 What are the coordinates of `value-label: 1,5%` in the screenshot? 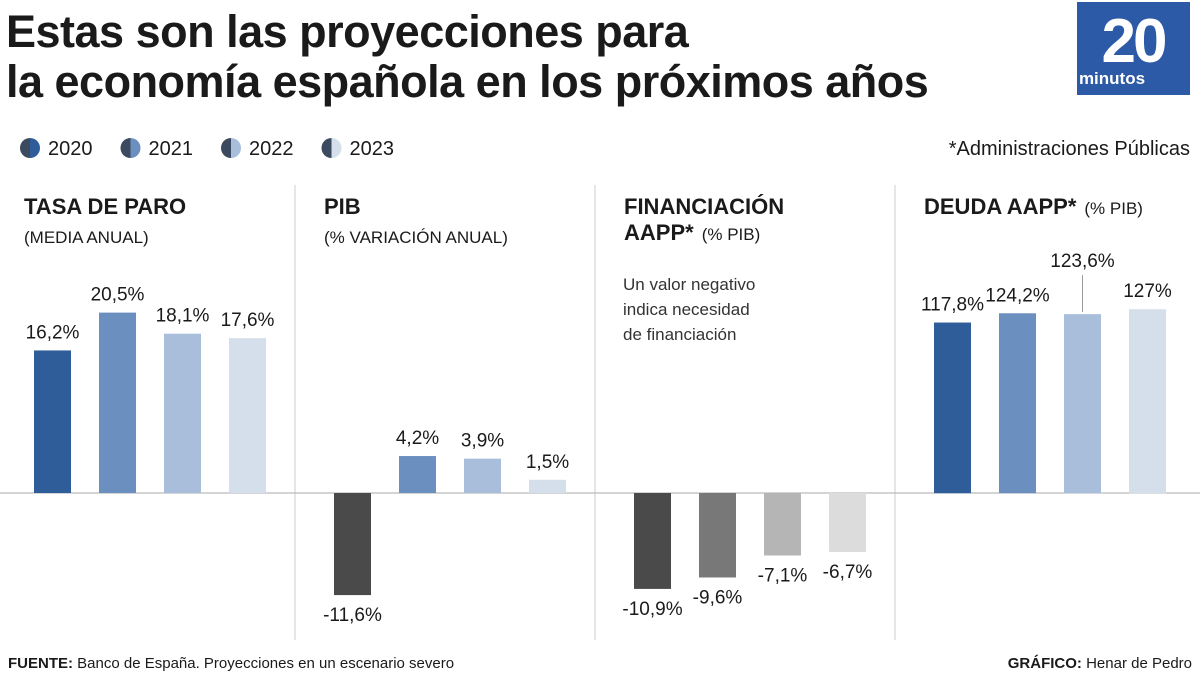 It's located at (547, 462).